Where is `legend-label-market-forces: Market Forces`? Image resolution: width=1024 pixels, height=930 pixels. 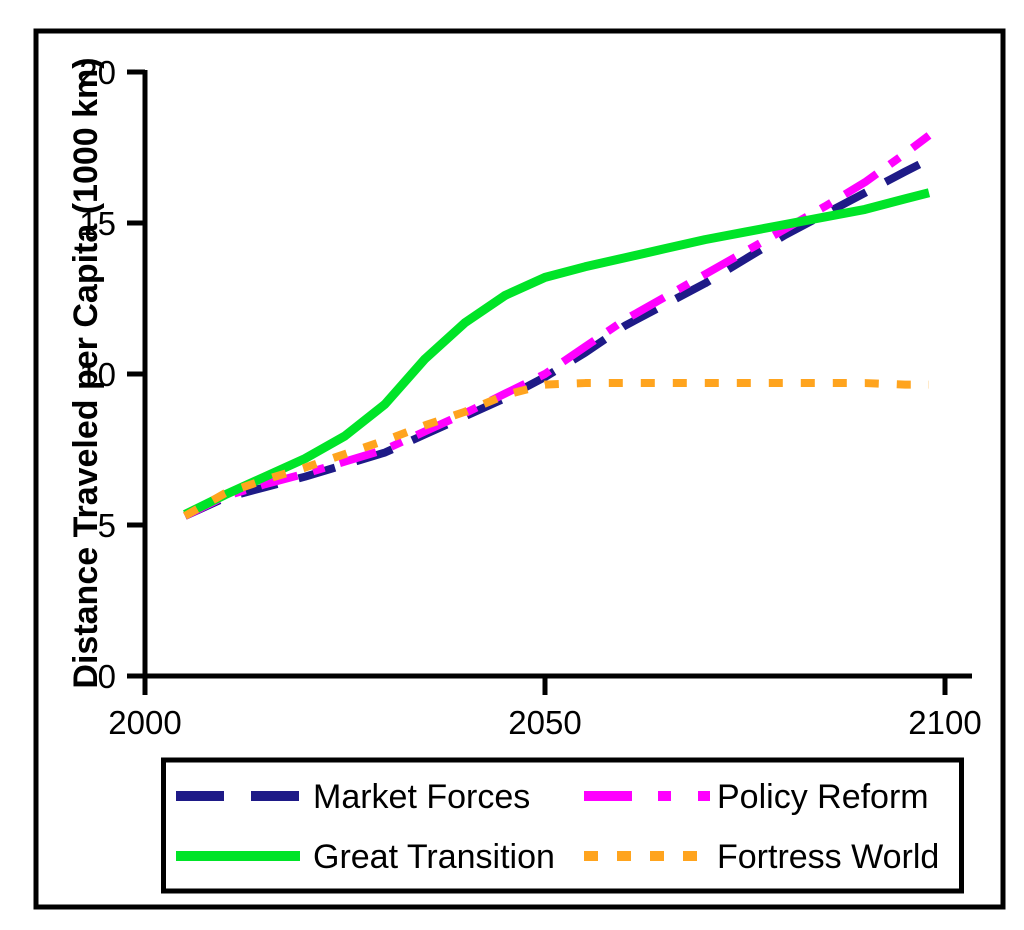
legend-label-market-forces: Market Forces is located at coordinates (421, 797).